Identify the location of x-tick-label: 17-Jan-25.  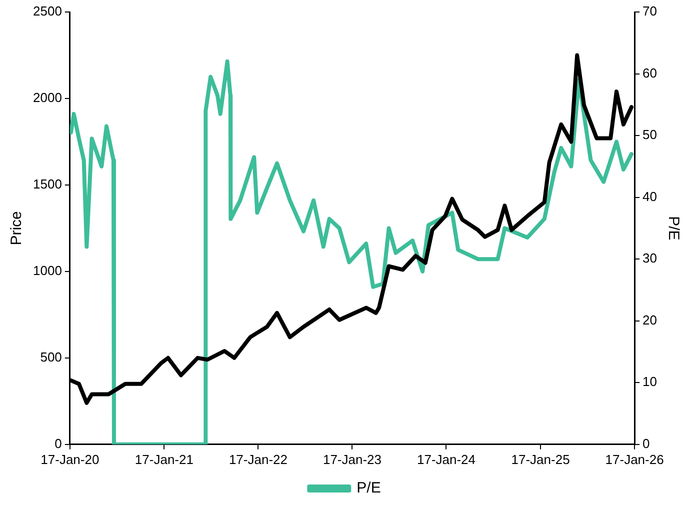
(540, 459).